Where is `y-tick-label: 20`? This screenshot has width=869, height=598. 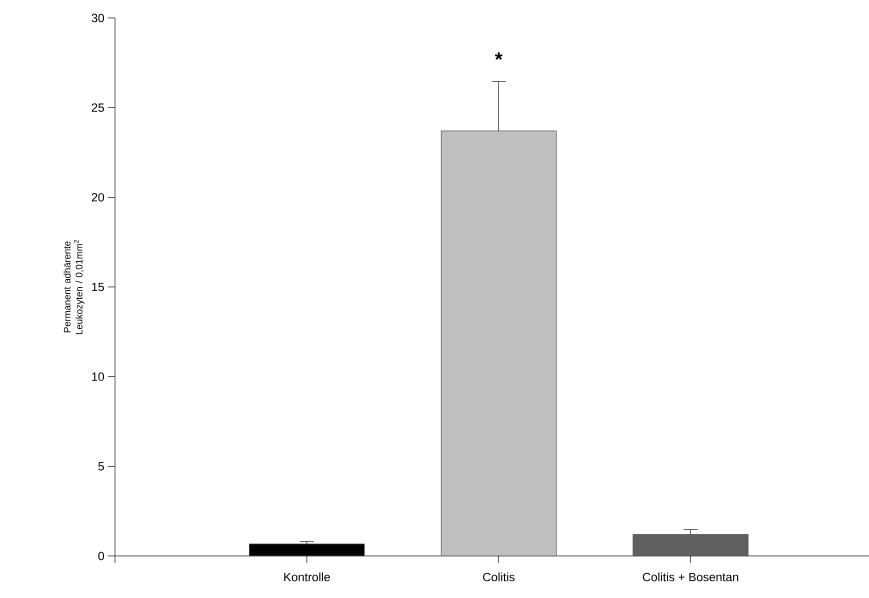
y-tick-label: 20 is located at coordinates (98, 197).